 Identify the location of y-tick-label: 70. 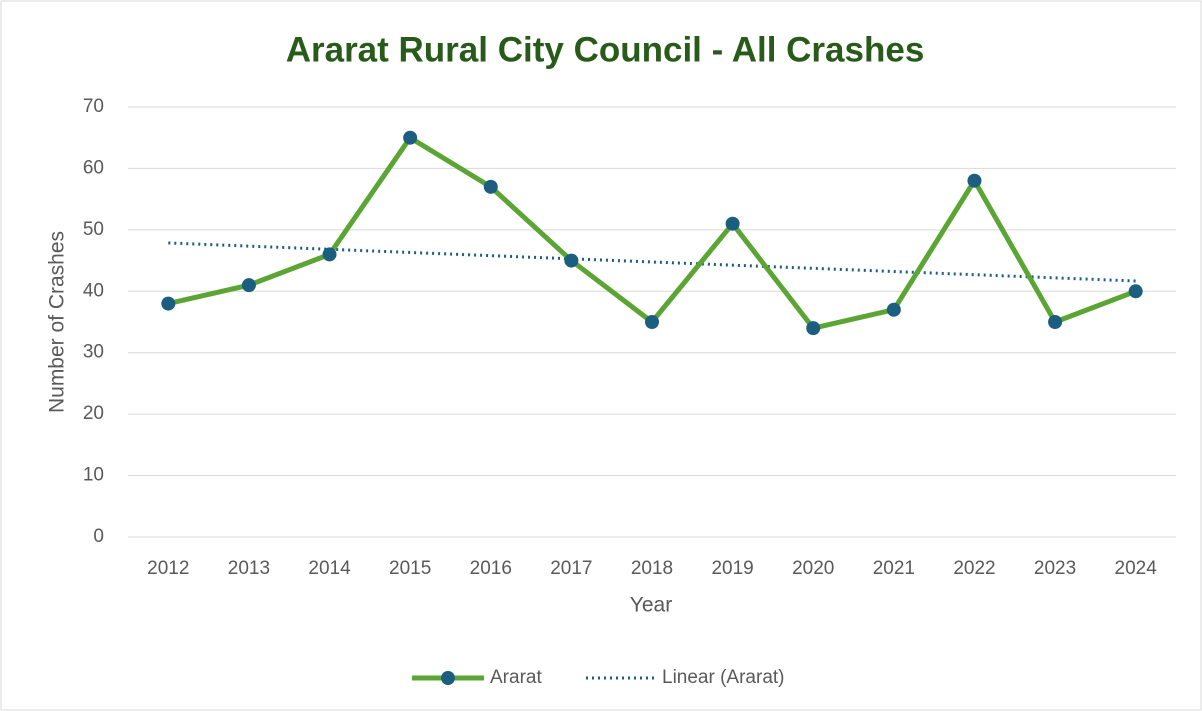
(93, 106).